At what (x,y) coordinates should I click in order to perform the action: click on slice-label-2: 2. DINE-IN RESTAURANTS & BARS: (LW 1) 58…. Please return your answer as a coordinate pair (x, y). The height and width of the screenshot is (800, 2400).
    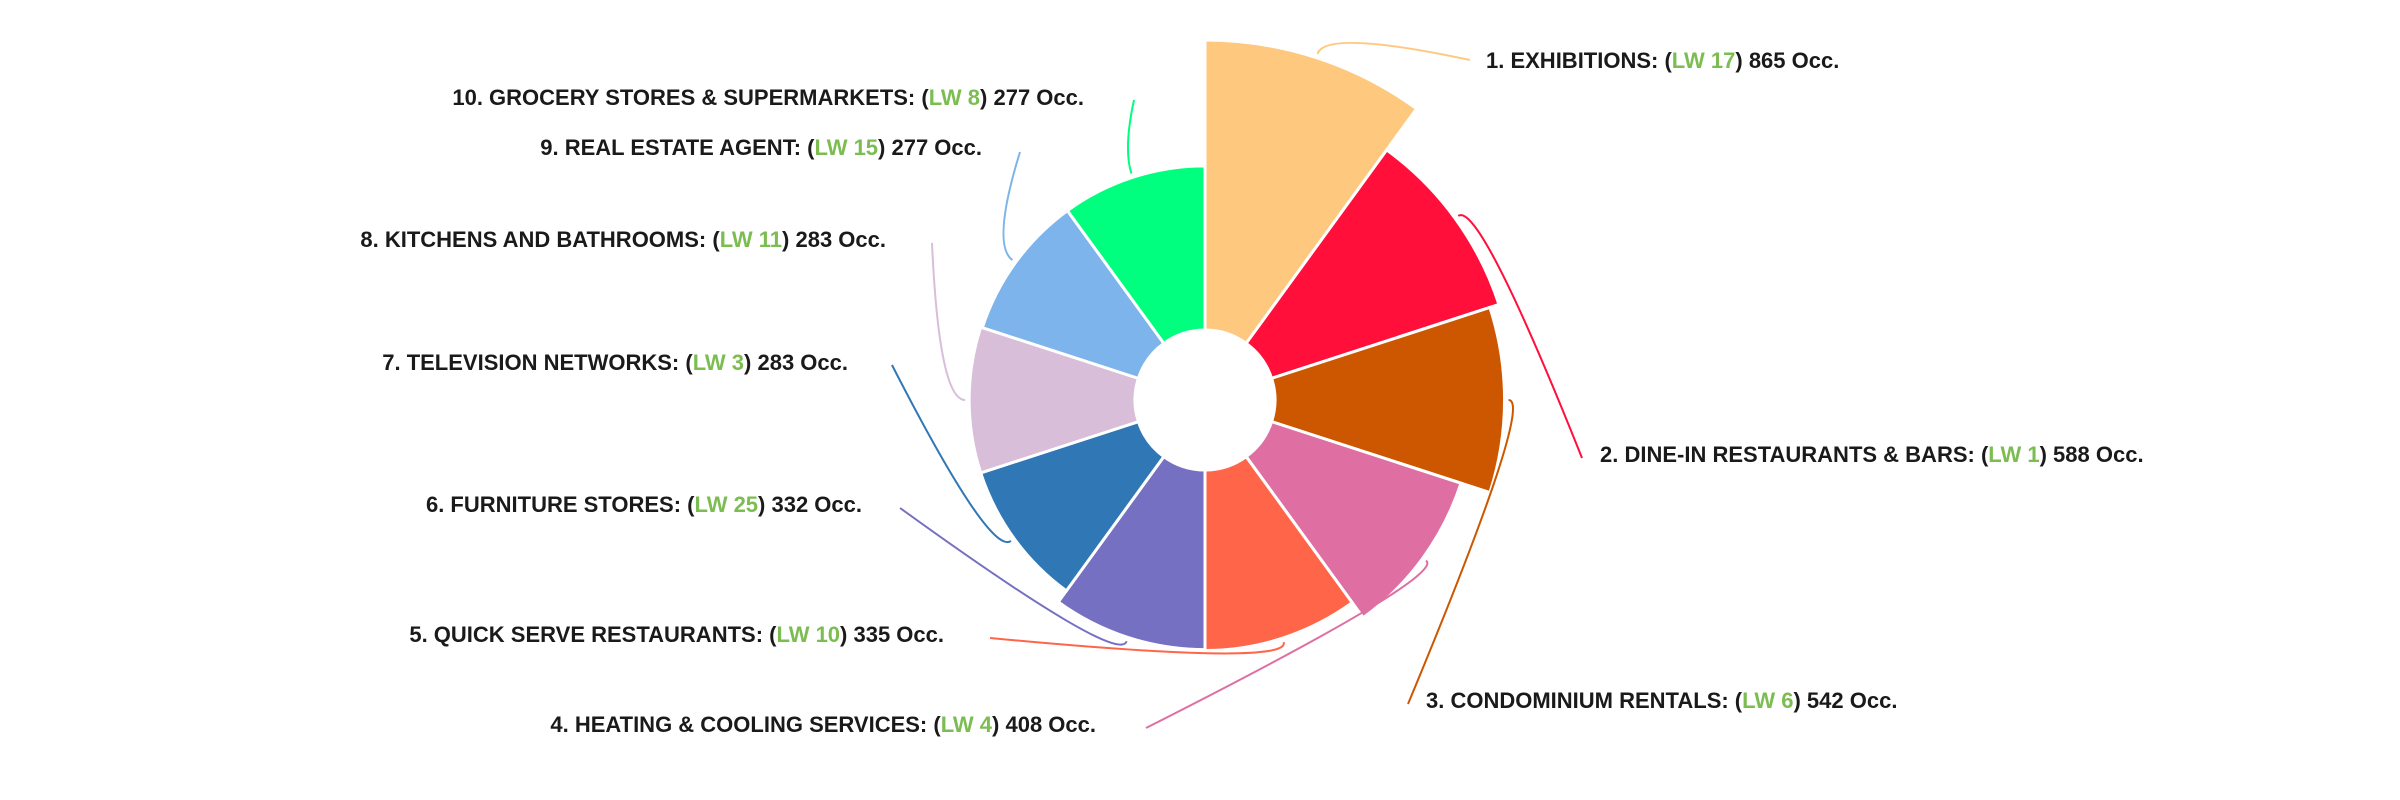
    Looking at the image, I should click on (1872, 454).